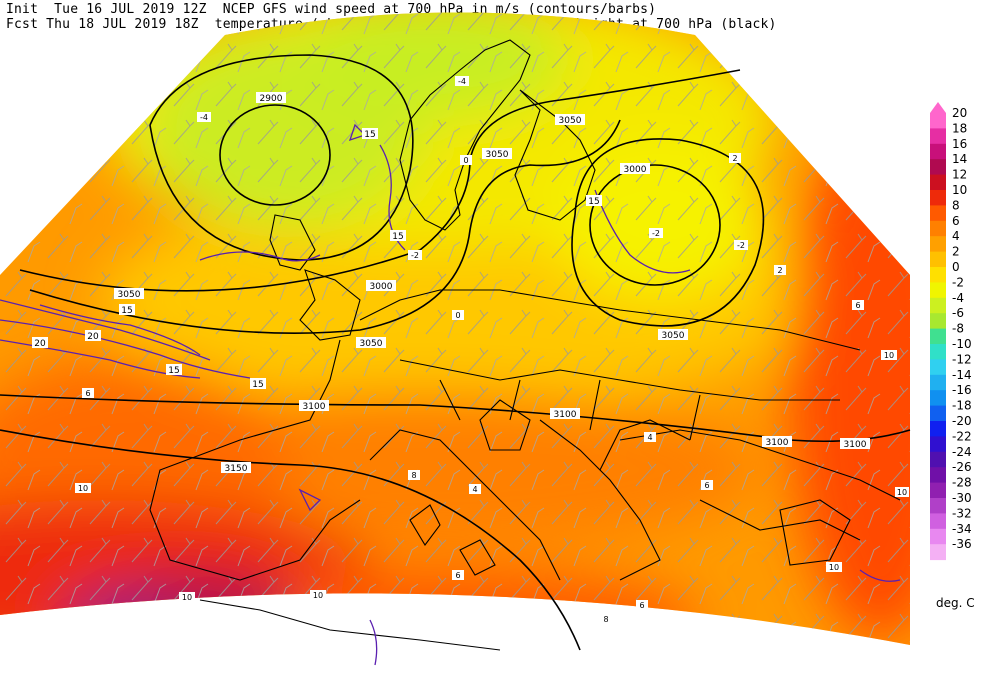 The height and width of the screenshot is (680, 1000). I want to click on svg-text: 4, so click(649, 437).